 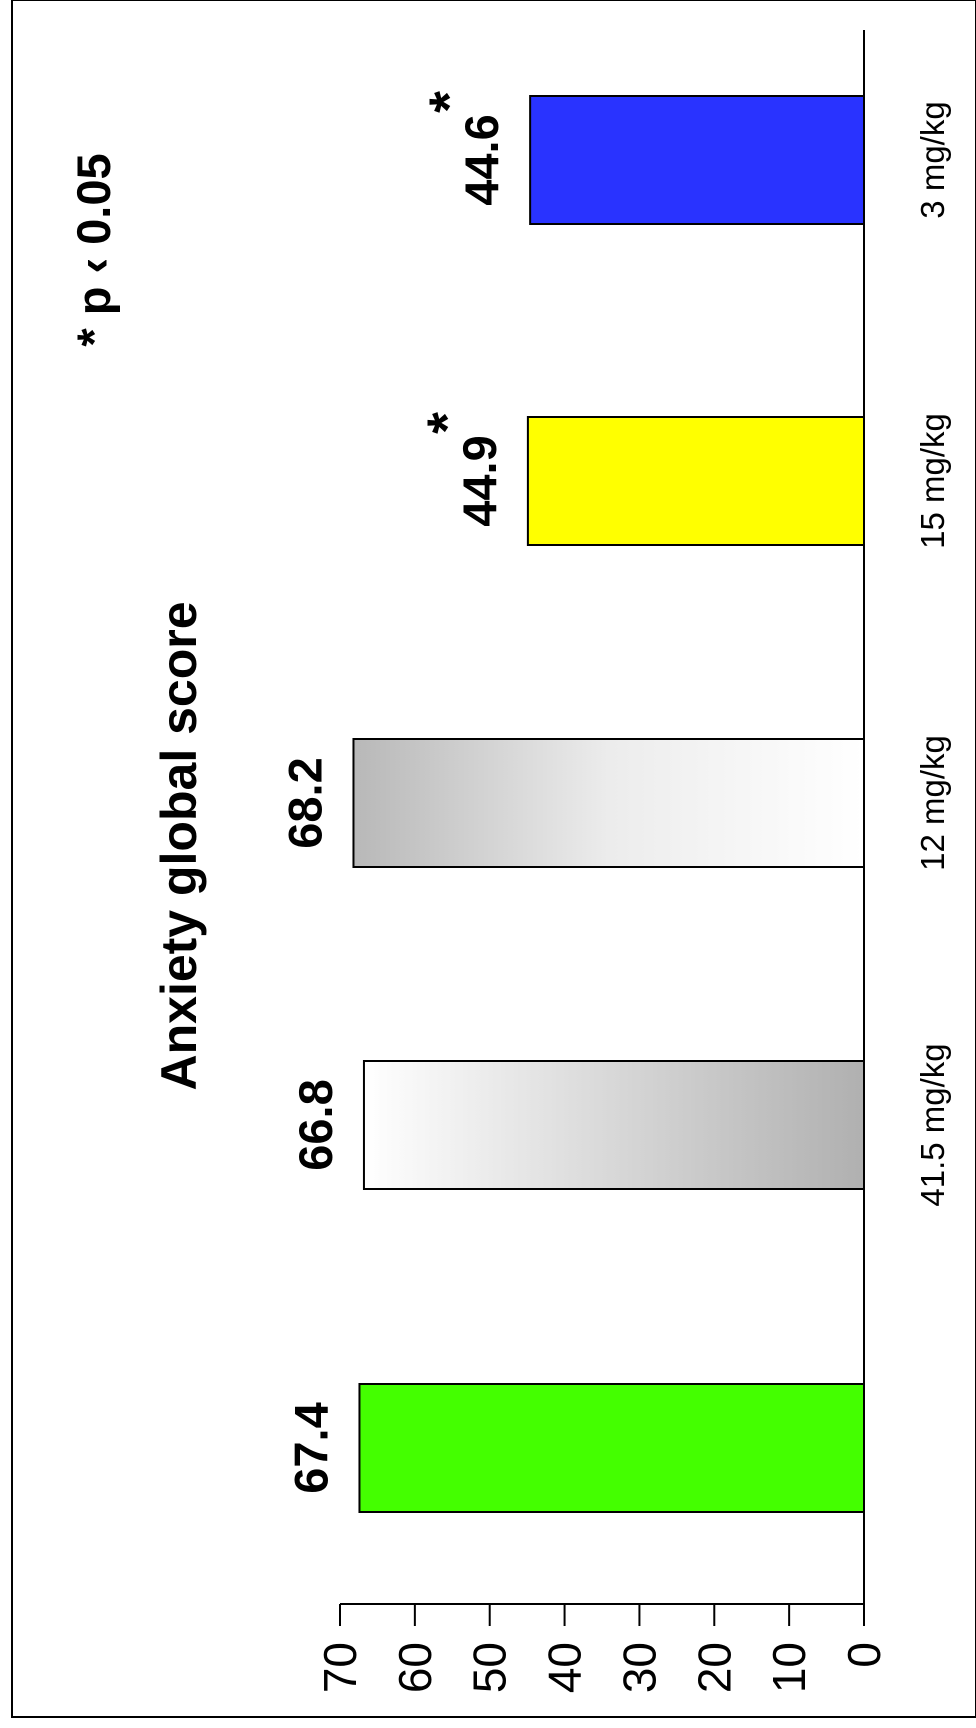 I want to click on significance-note: * p ‹ 0.05, so click(x=93, y=249).